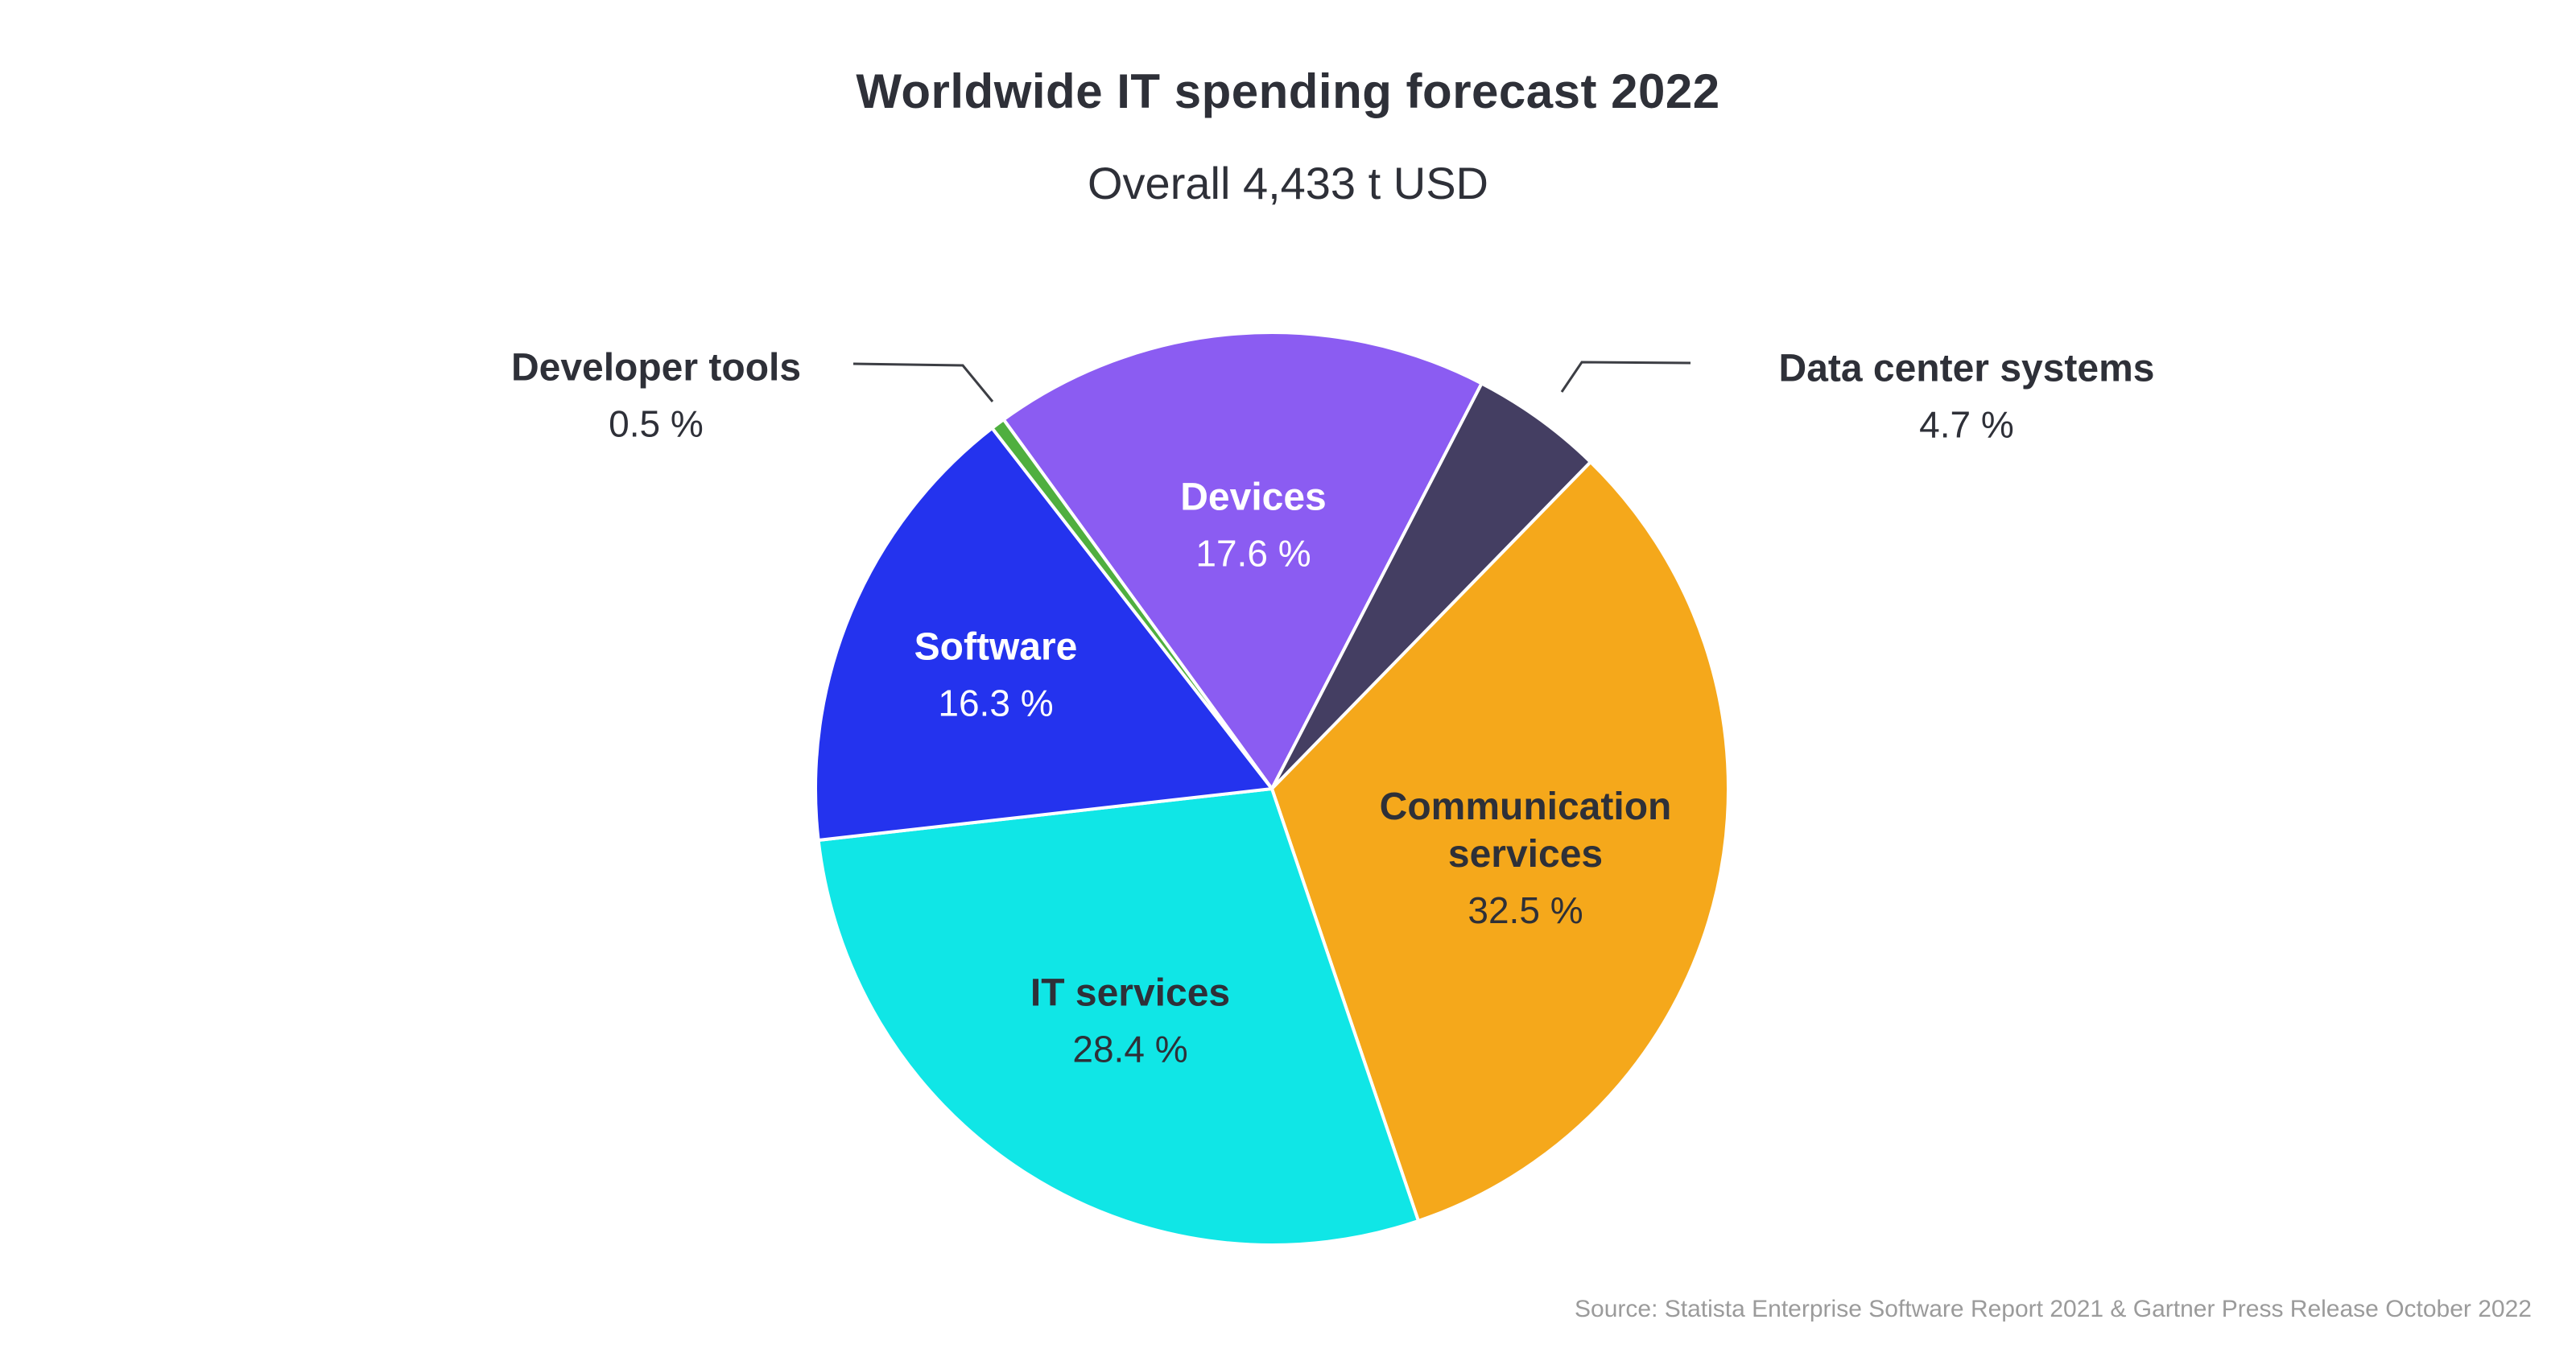  Describe the element at coordinates (1288, 91) in the screenshot. I see `chart-title: Worldwide IT spending forecast 2022` at that location.